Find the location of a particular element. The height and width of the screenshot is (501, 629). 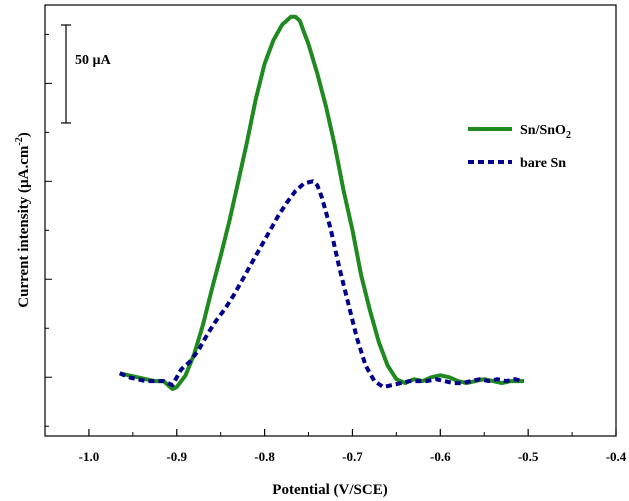

legend-label-sn-sno2-main: Sn/SnO is located at coordinates (543, 130).